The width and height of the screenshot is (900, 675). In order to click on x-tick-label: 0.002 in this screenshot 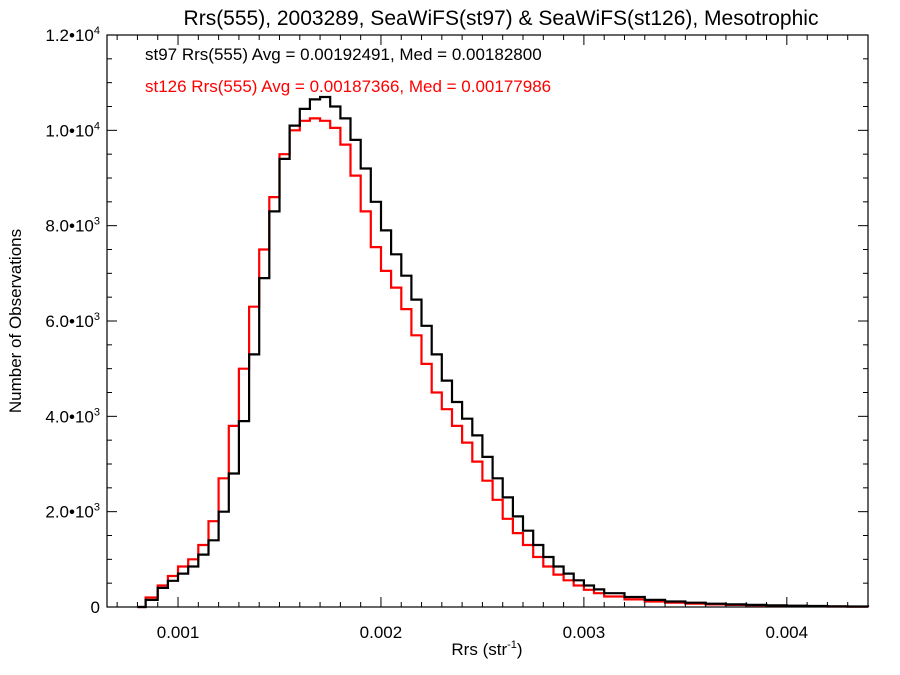, I will do `click(381, 632)`.